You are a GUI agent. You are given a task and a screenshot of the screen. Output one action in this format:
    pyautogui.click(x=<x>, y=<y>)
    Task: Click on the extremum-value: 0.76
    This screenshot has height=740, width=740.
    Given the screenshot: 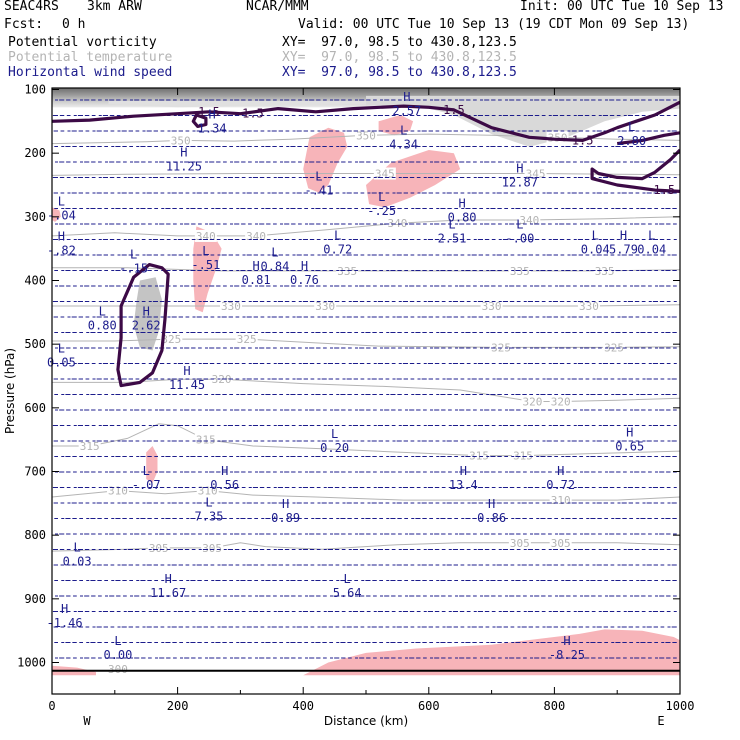 What is the action you would take?
    pyautogui.click(x=304, y=280)
    